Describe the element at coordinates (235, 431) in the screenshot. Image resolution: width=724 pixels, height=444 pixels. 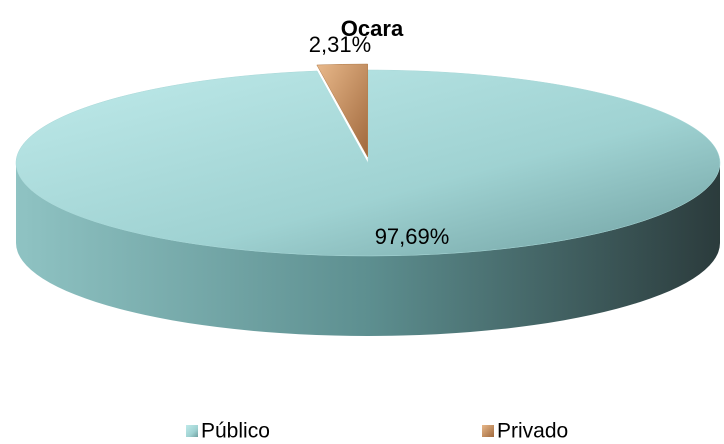
I see `legend-label: Público` at that location.